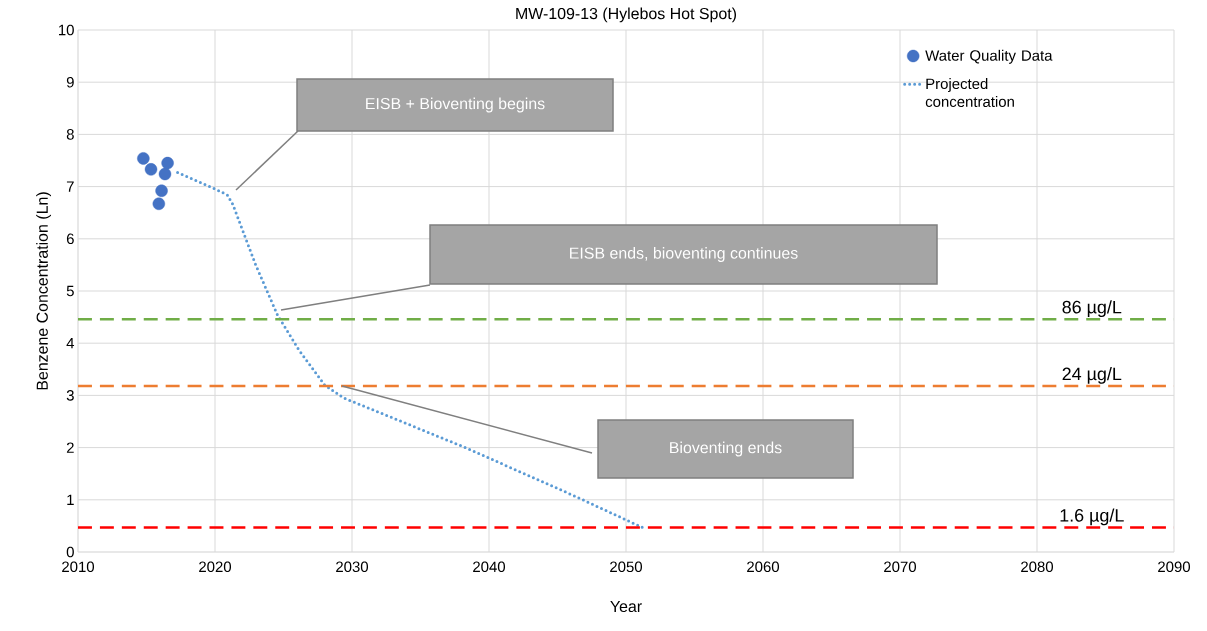  Describe the element at coordinates (70, 291) in the screenshot. I see `y-tick-label: 5` at that location.